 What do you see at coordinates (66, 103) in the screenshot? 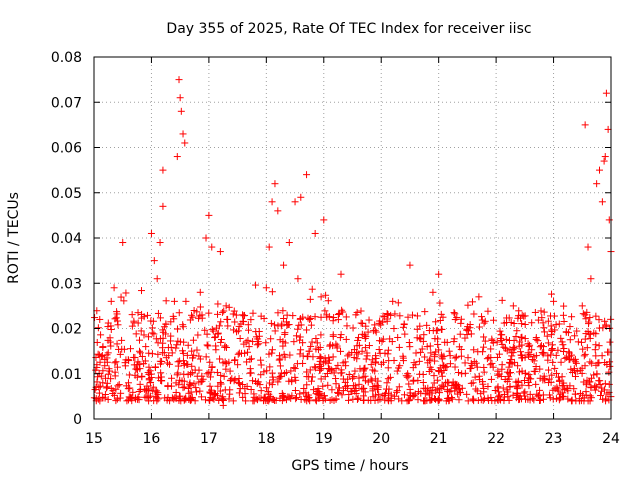
I see `y-tick-label: 0.07` at bounding box center [66, 103].